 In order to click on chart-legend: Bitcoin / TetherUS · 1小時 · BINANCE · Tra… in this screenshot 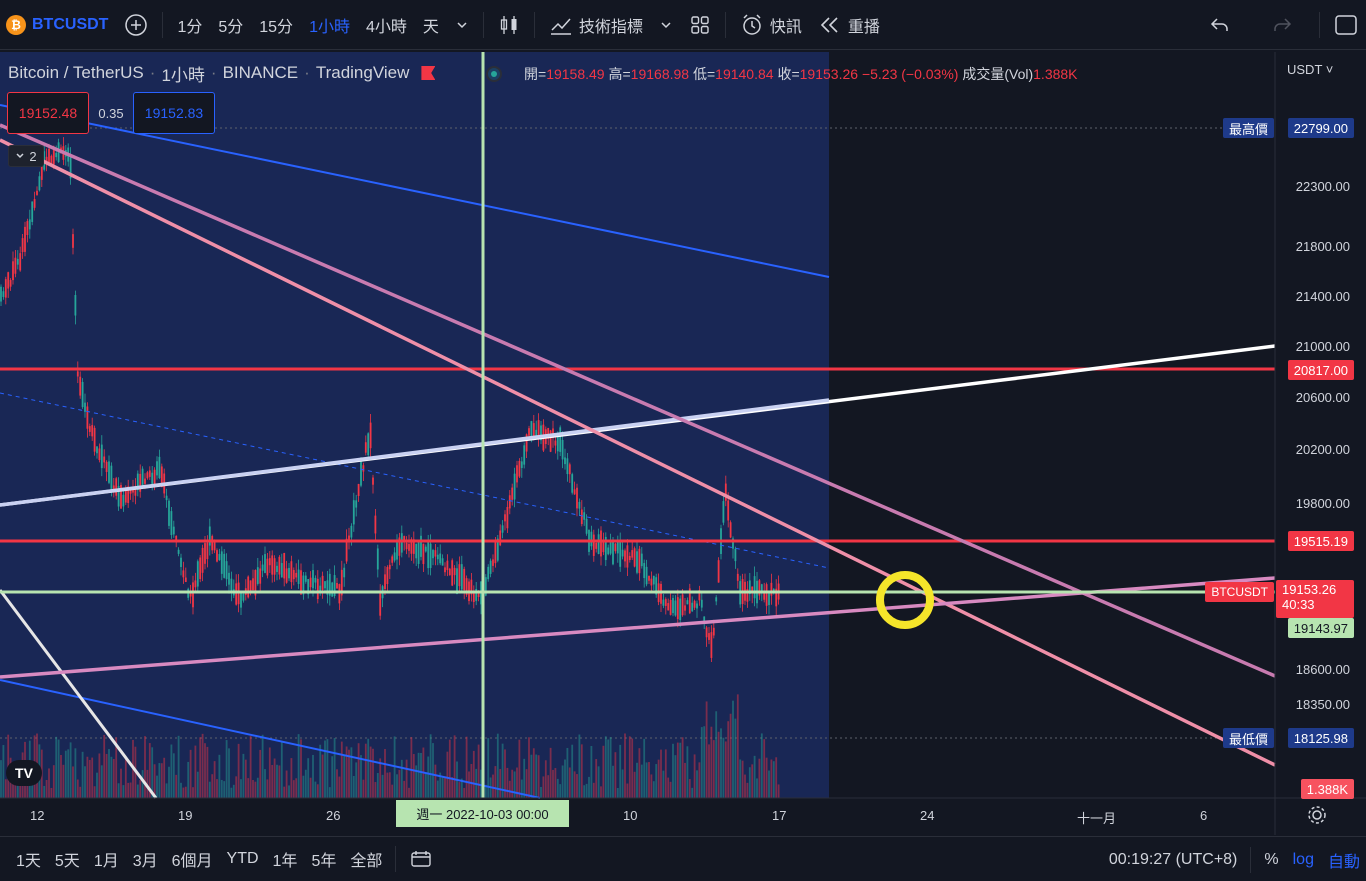, I will do `click(222, 73)`.